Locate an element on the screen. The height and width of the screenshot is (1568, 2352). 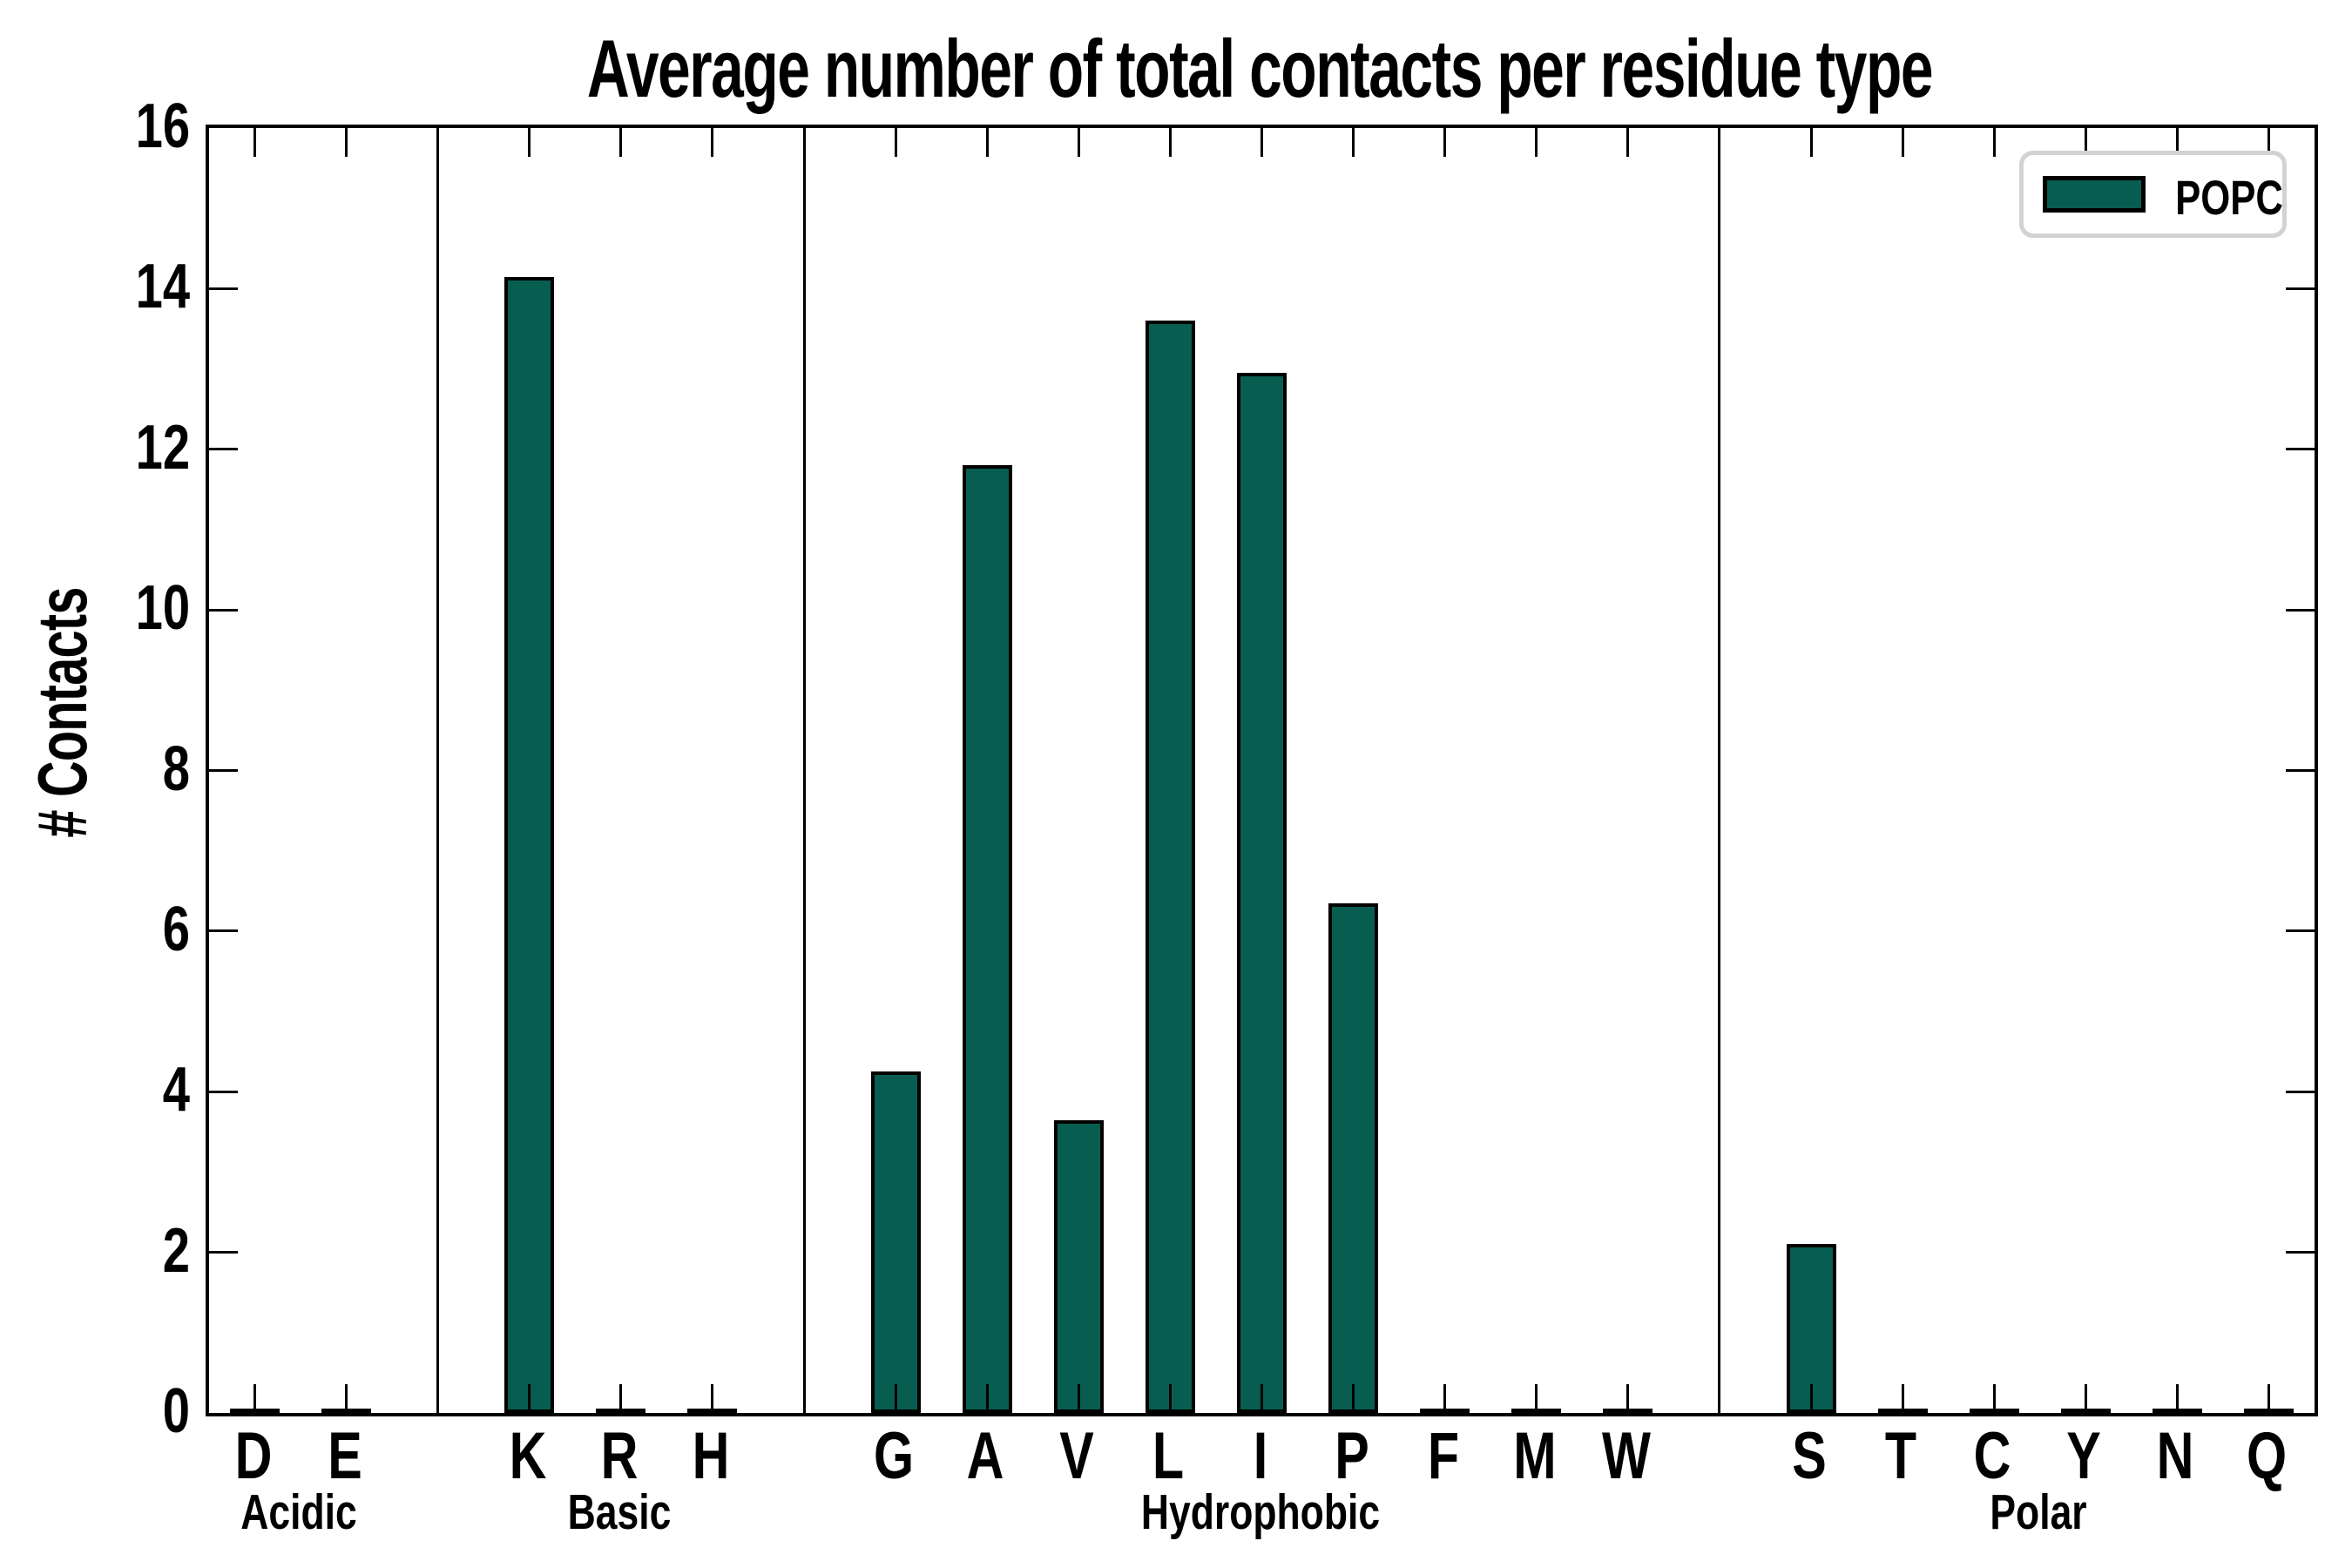
legend-label: POPC is located at coordinates (2229, 198).